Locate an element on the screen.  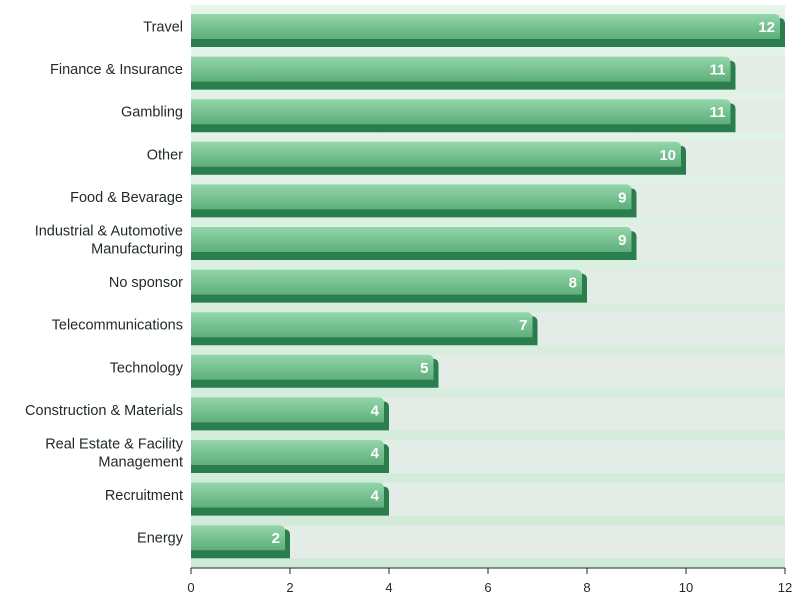
x-tick-label: 2 is located at coordinates (289, 587).